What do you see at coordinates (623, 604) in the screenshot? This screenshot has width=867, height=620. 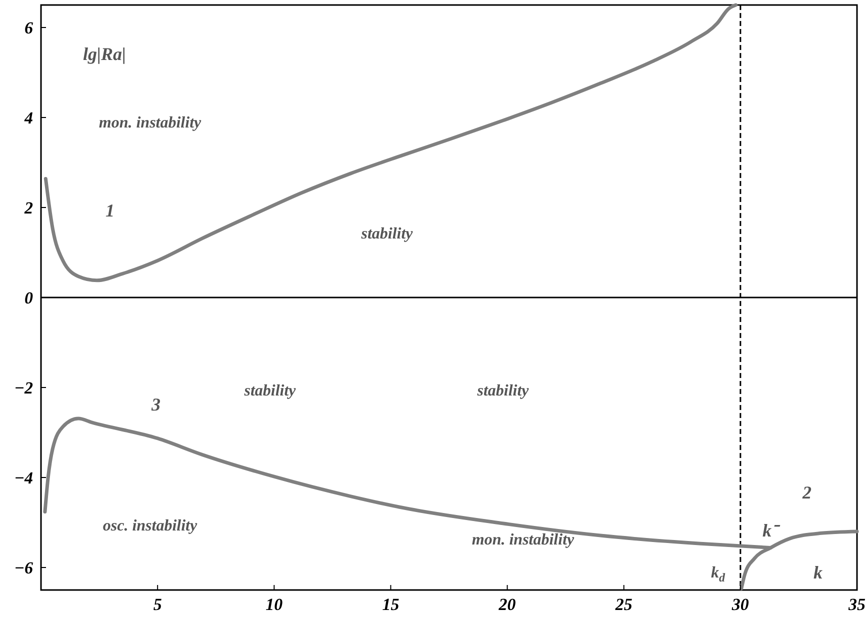 I see `x-tick-label: 25` at bounding box center [623, 604].